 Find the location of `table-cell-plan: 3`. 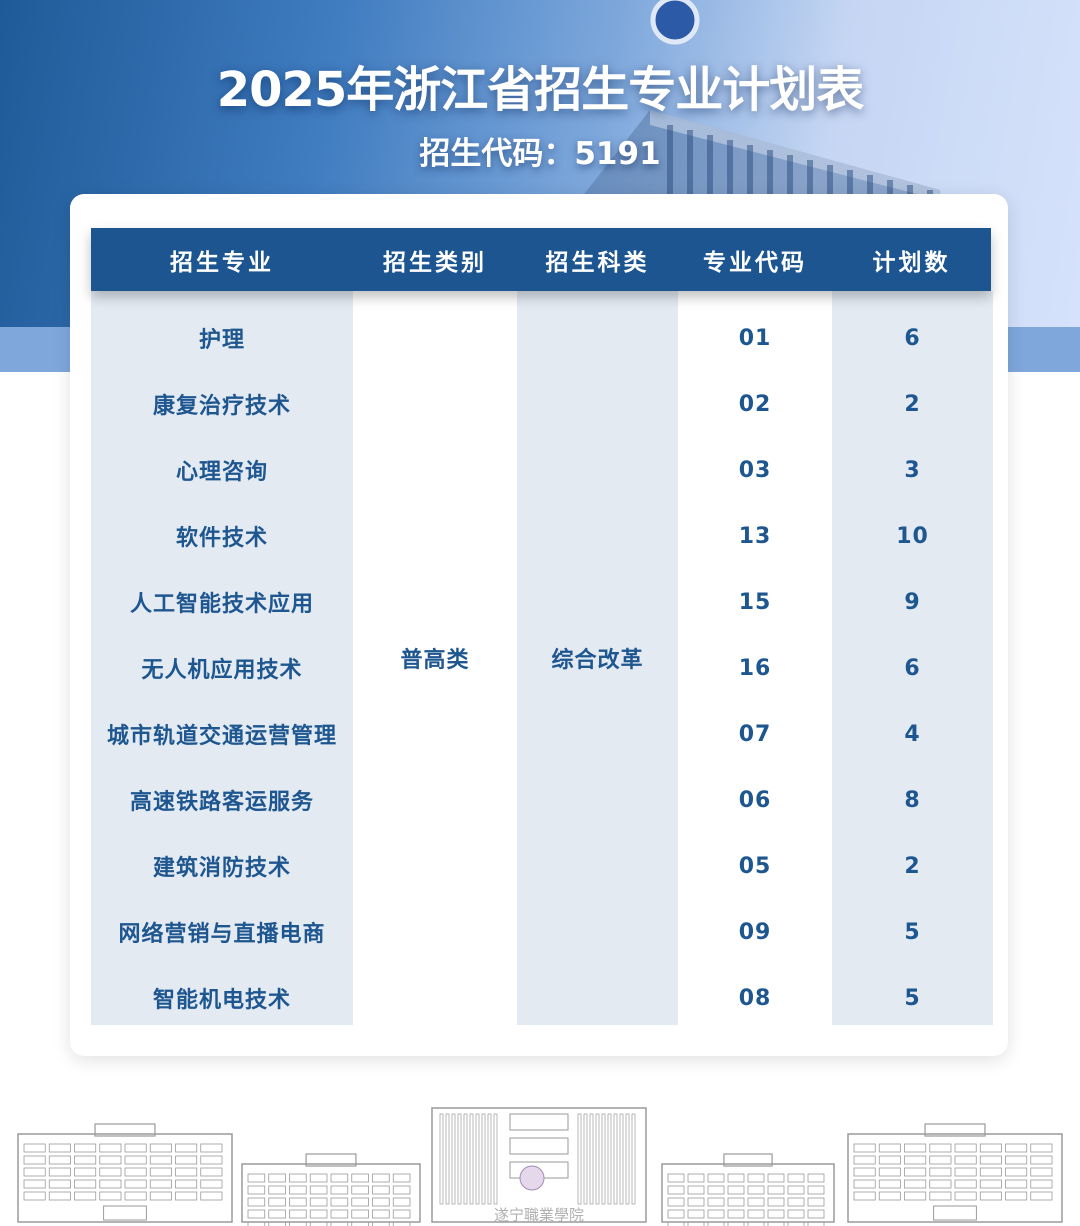

table-cell-plan: 3 is located at coordinates (912, 470).